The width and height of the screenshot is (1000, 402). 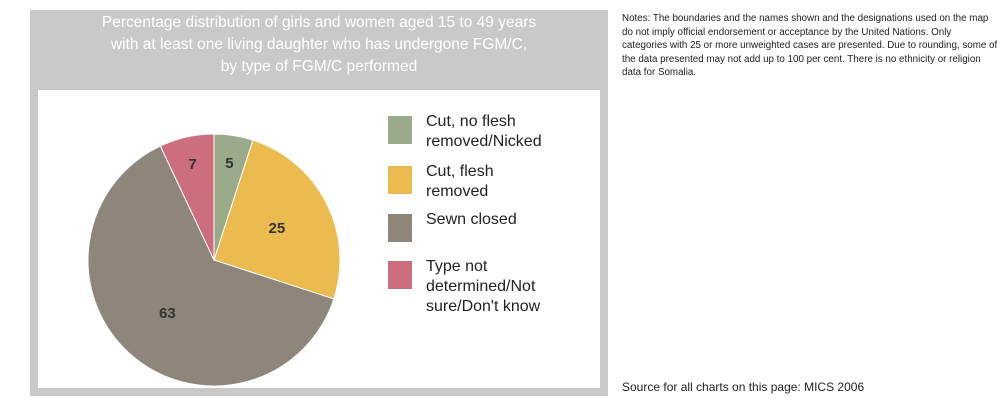 I want to click on legend-label-nicked: Cut, no flesh removed/Nicked, so click(x=512, y=132).